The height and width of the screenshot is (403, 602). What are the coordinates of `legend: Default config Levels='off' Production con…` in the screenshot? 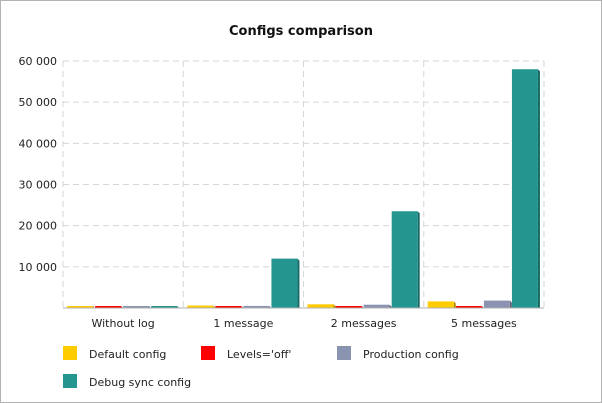 It's located at (261, 367).